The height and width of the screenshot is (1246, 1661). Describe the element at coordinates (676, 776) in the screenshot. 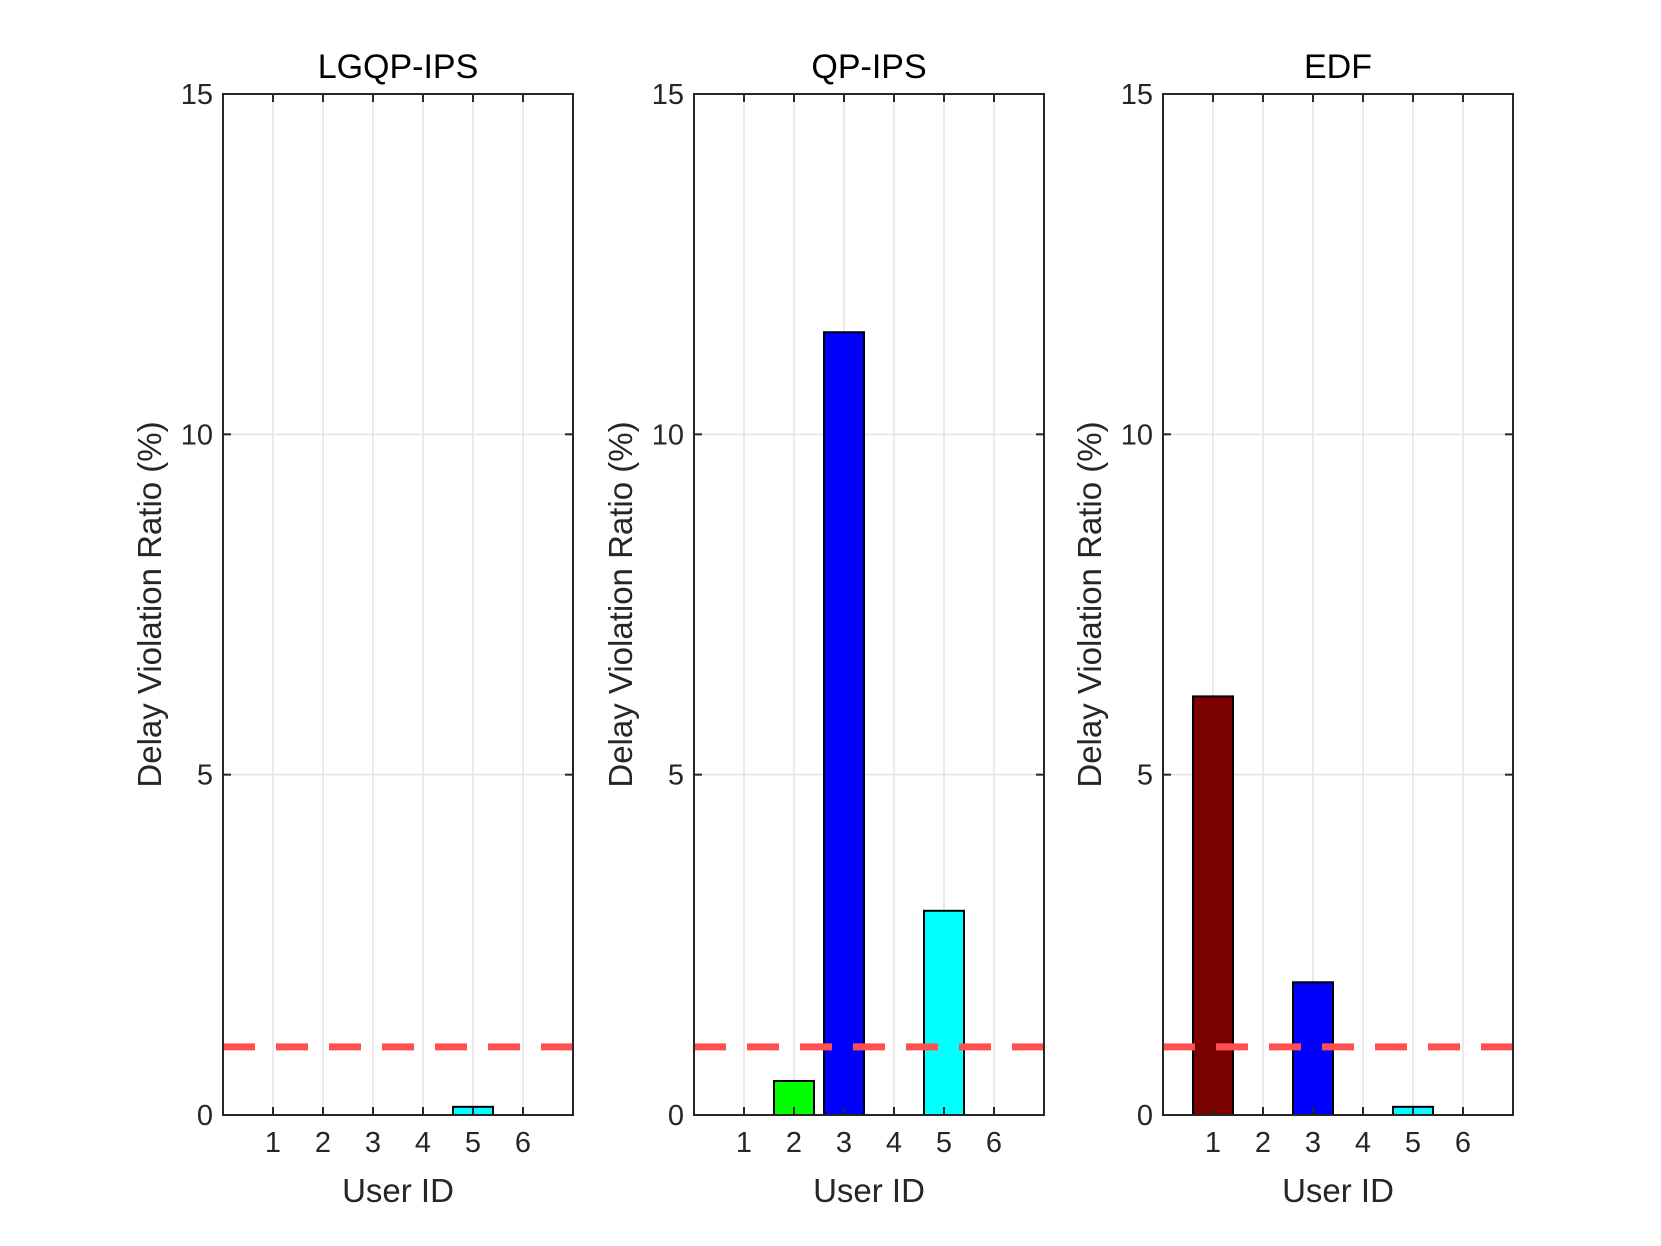

I see `panel-2-y-tick-label-5: 5` at that location.